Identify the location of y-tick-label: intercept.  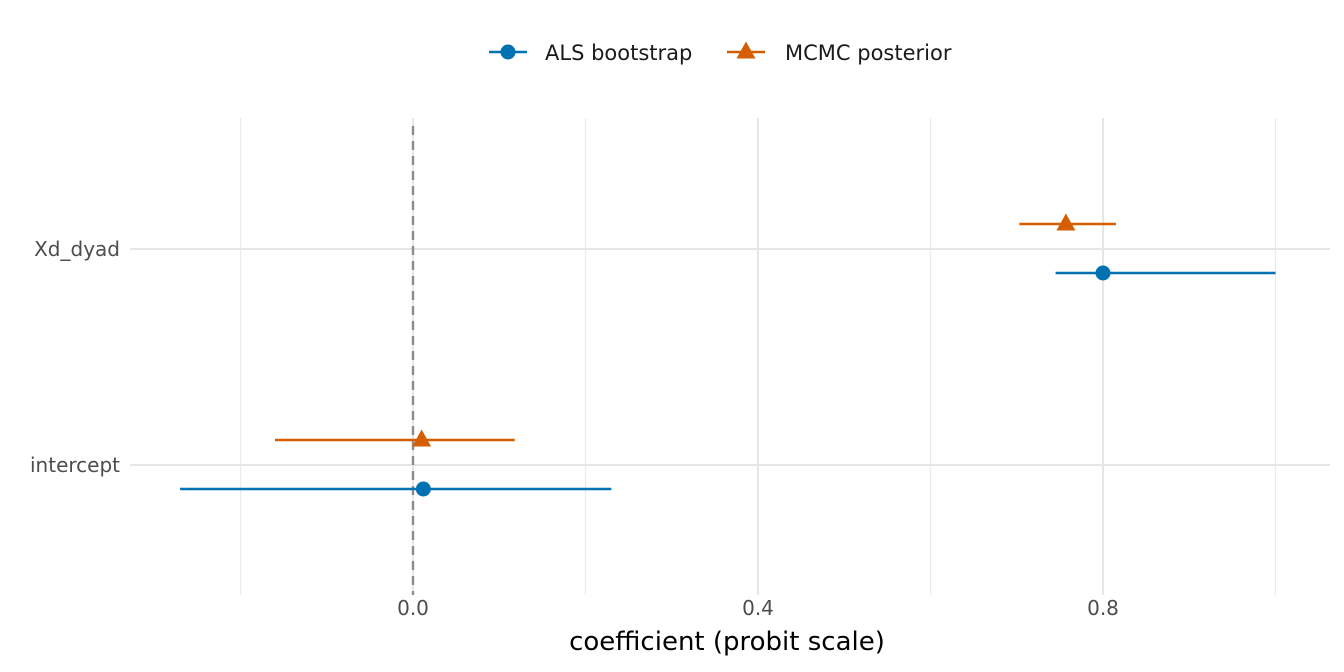
(75, 465).